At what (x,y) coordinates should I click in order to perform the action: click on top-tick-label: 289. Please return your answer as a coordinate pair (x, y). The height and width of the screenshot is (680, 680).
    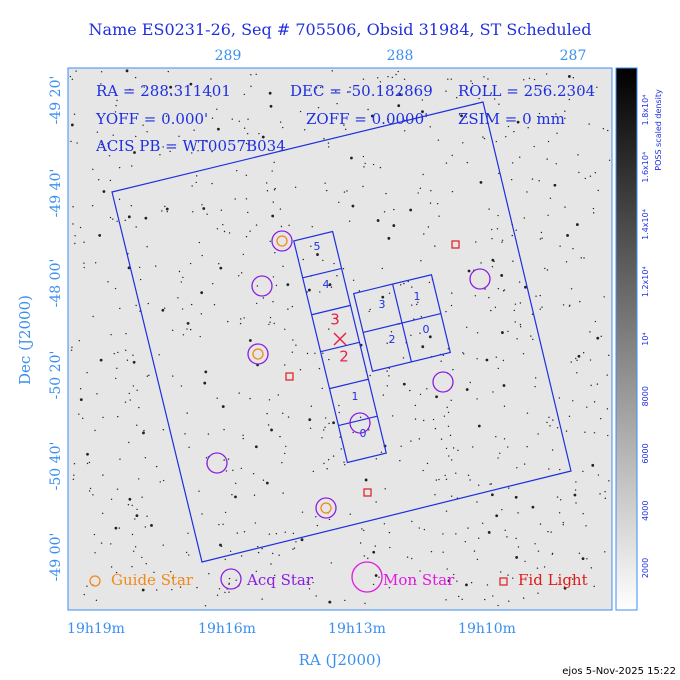
    Looking at the image, I should click on (228, 56).